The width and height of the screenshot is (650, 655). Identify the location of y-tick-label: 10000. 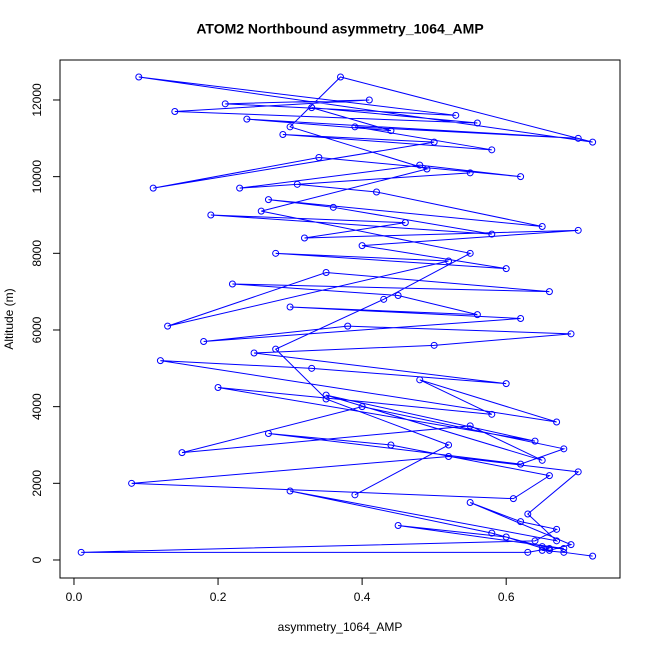
(37, 177).